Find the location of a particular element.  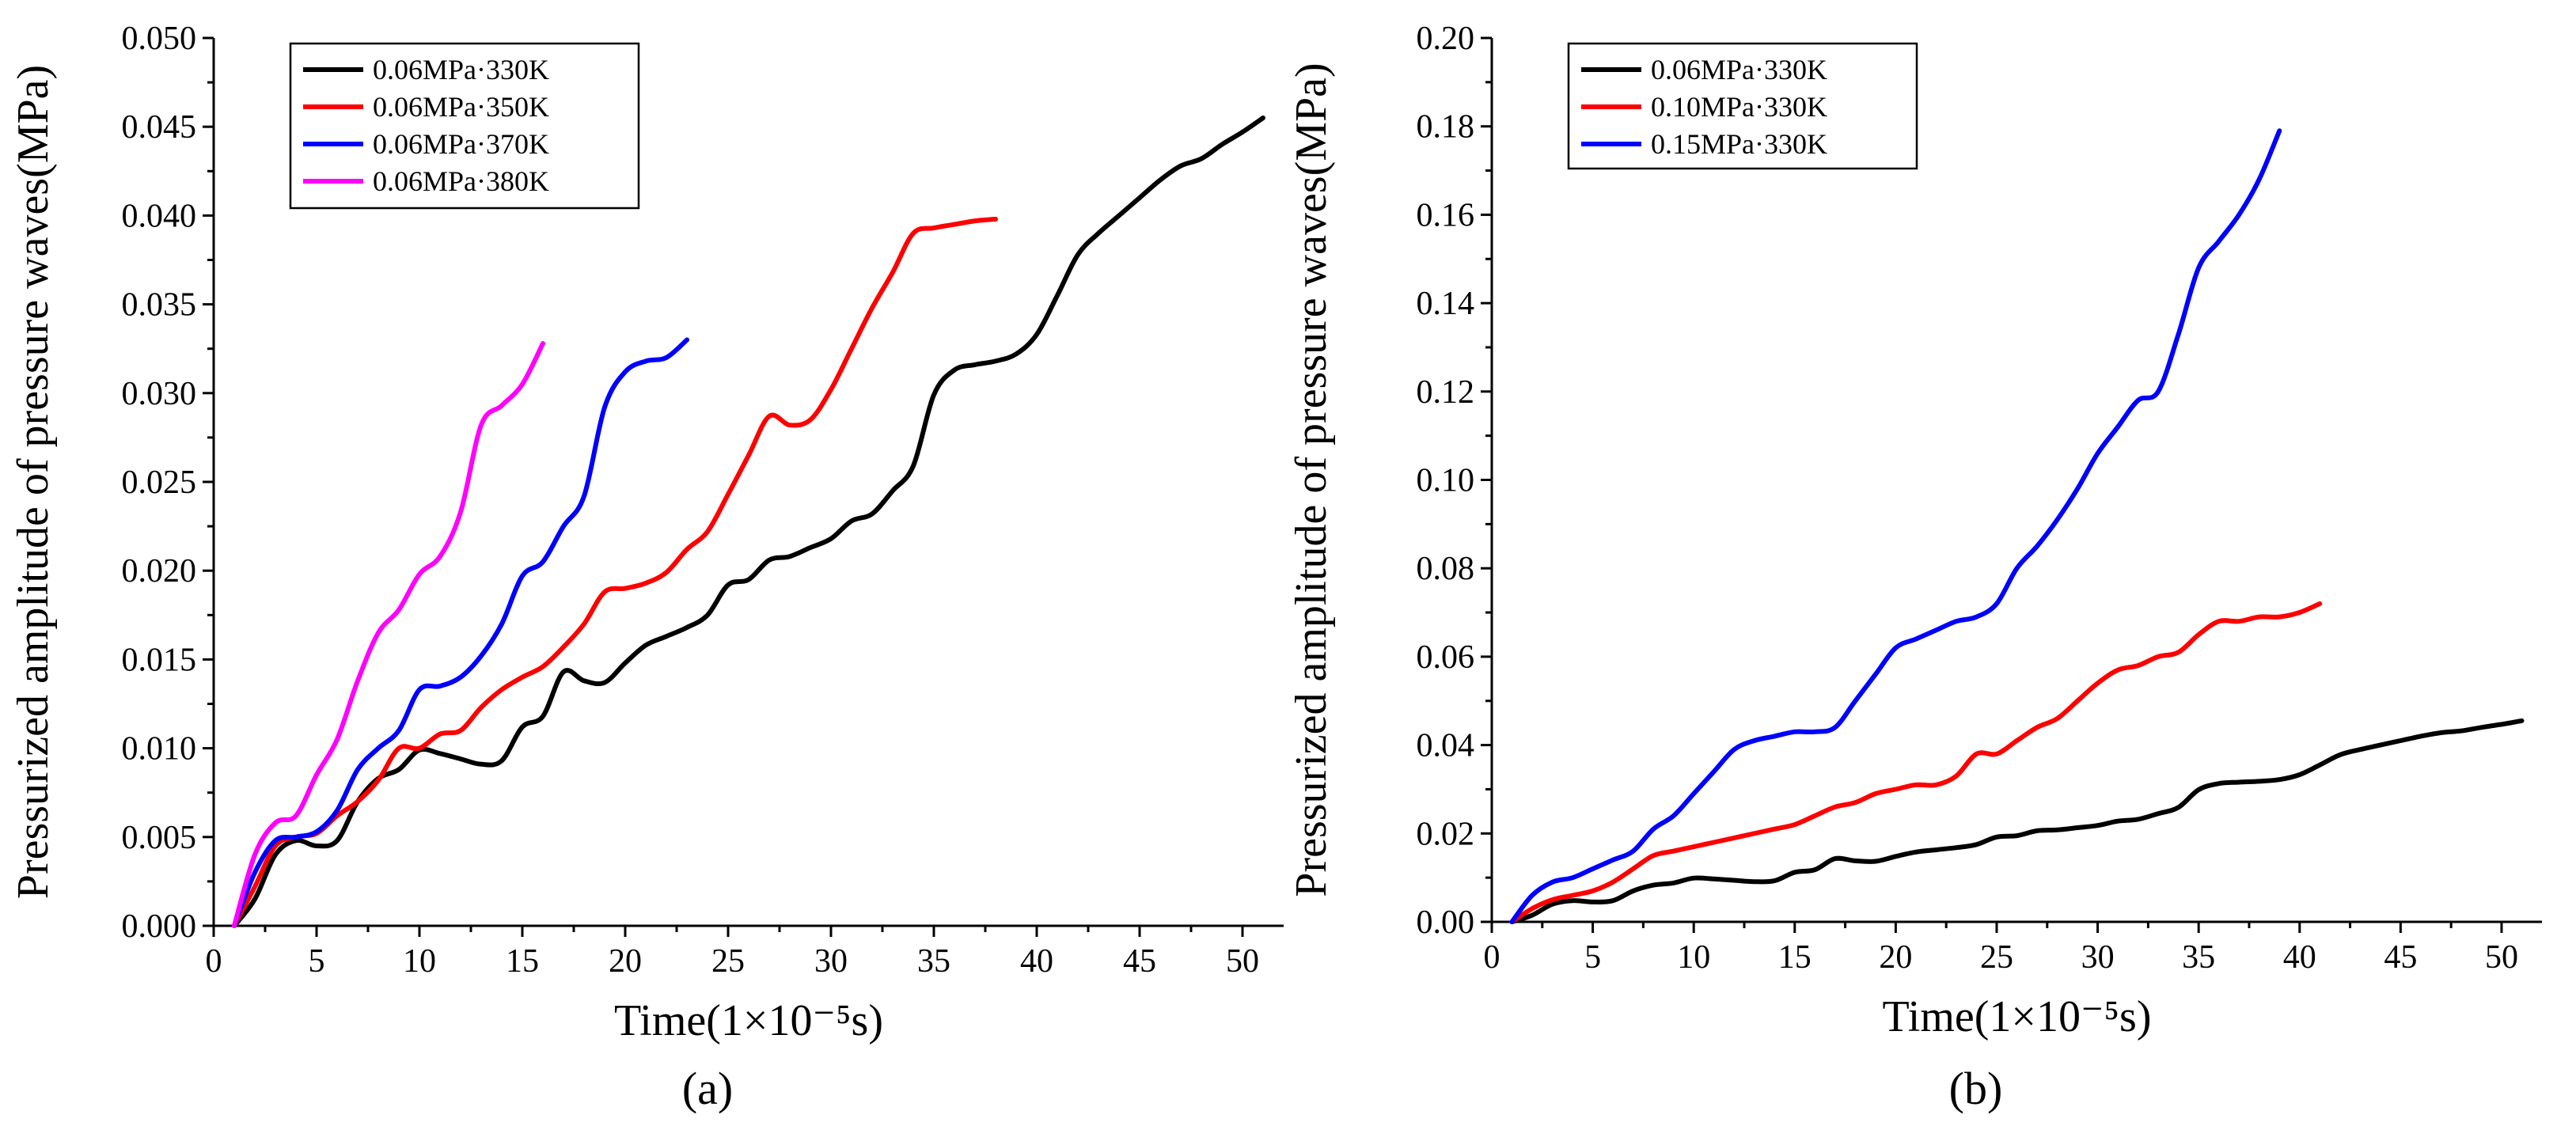

y-tick-label: 0.00 is located at coordinates (1446, 923).